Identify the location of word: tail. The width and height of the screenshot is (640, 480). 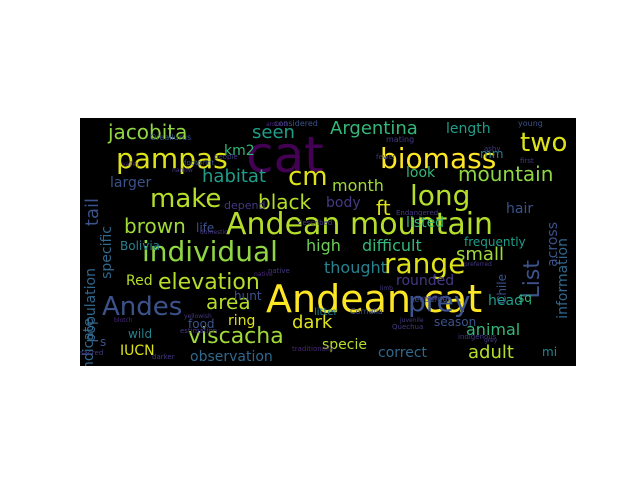
(92, 212).